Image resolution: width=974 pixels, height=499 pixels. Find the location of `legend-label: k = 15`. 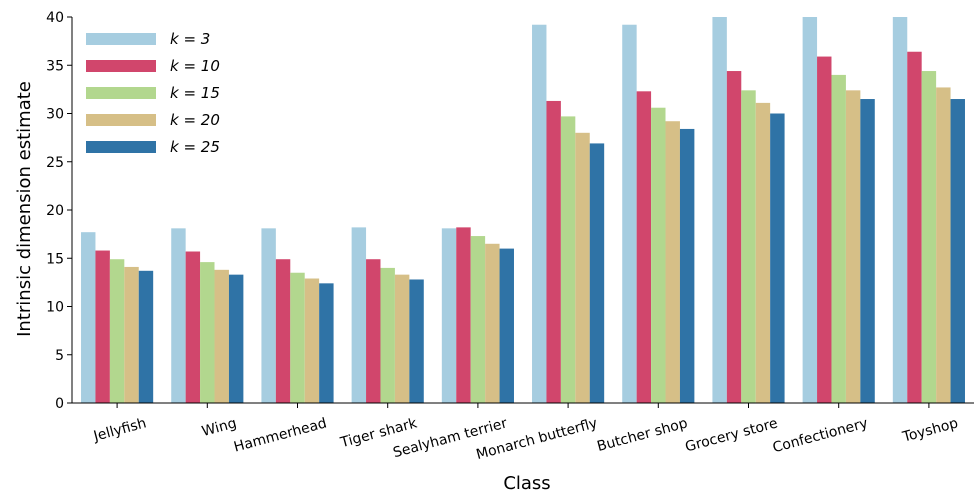

legend-label: k = 15 is located at coordinates (195, 93).